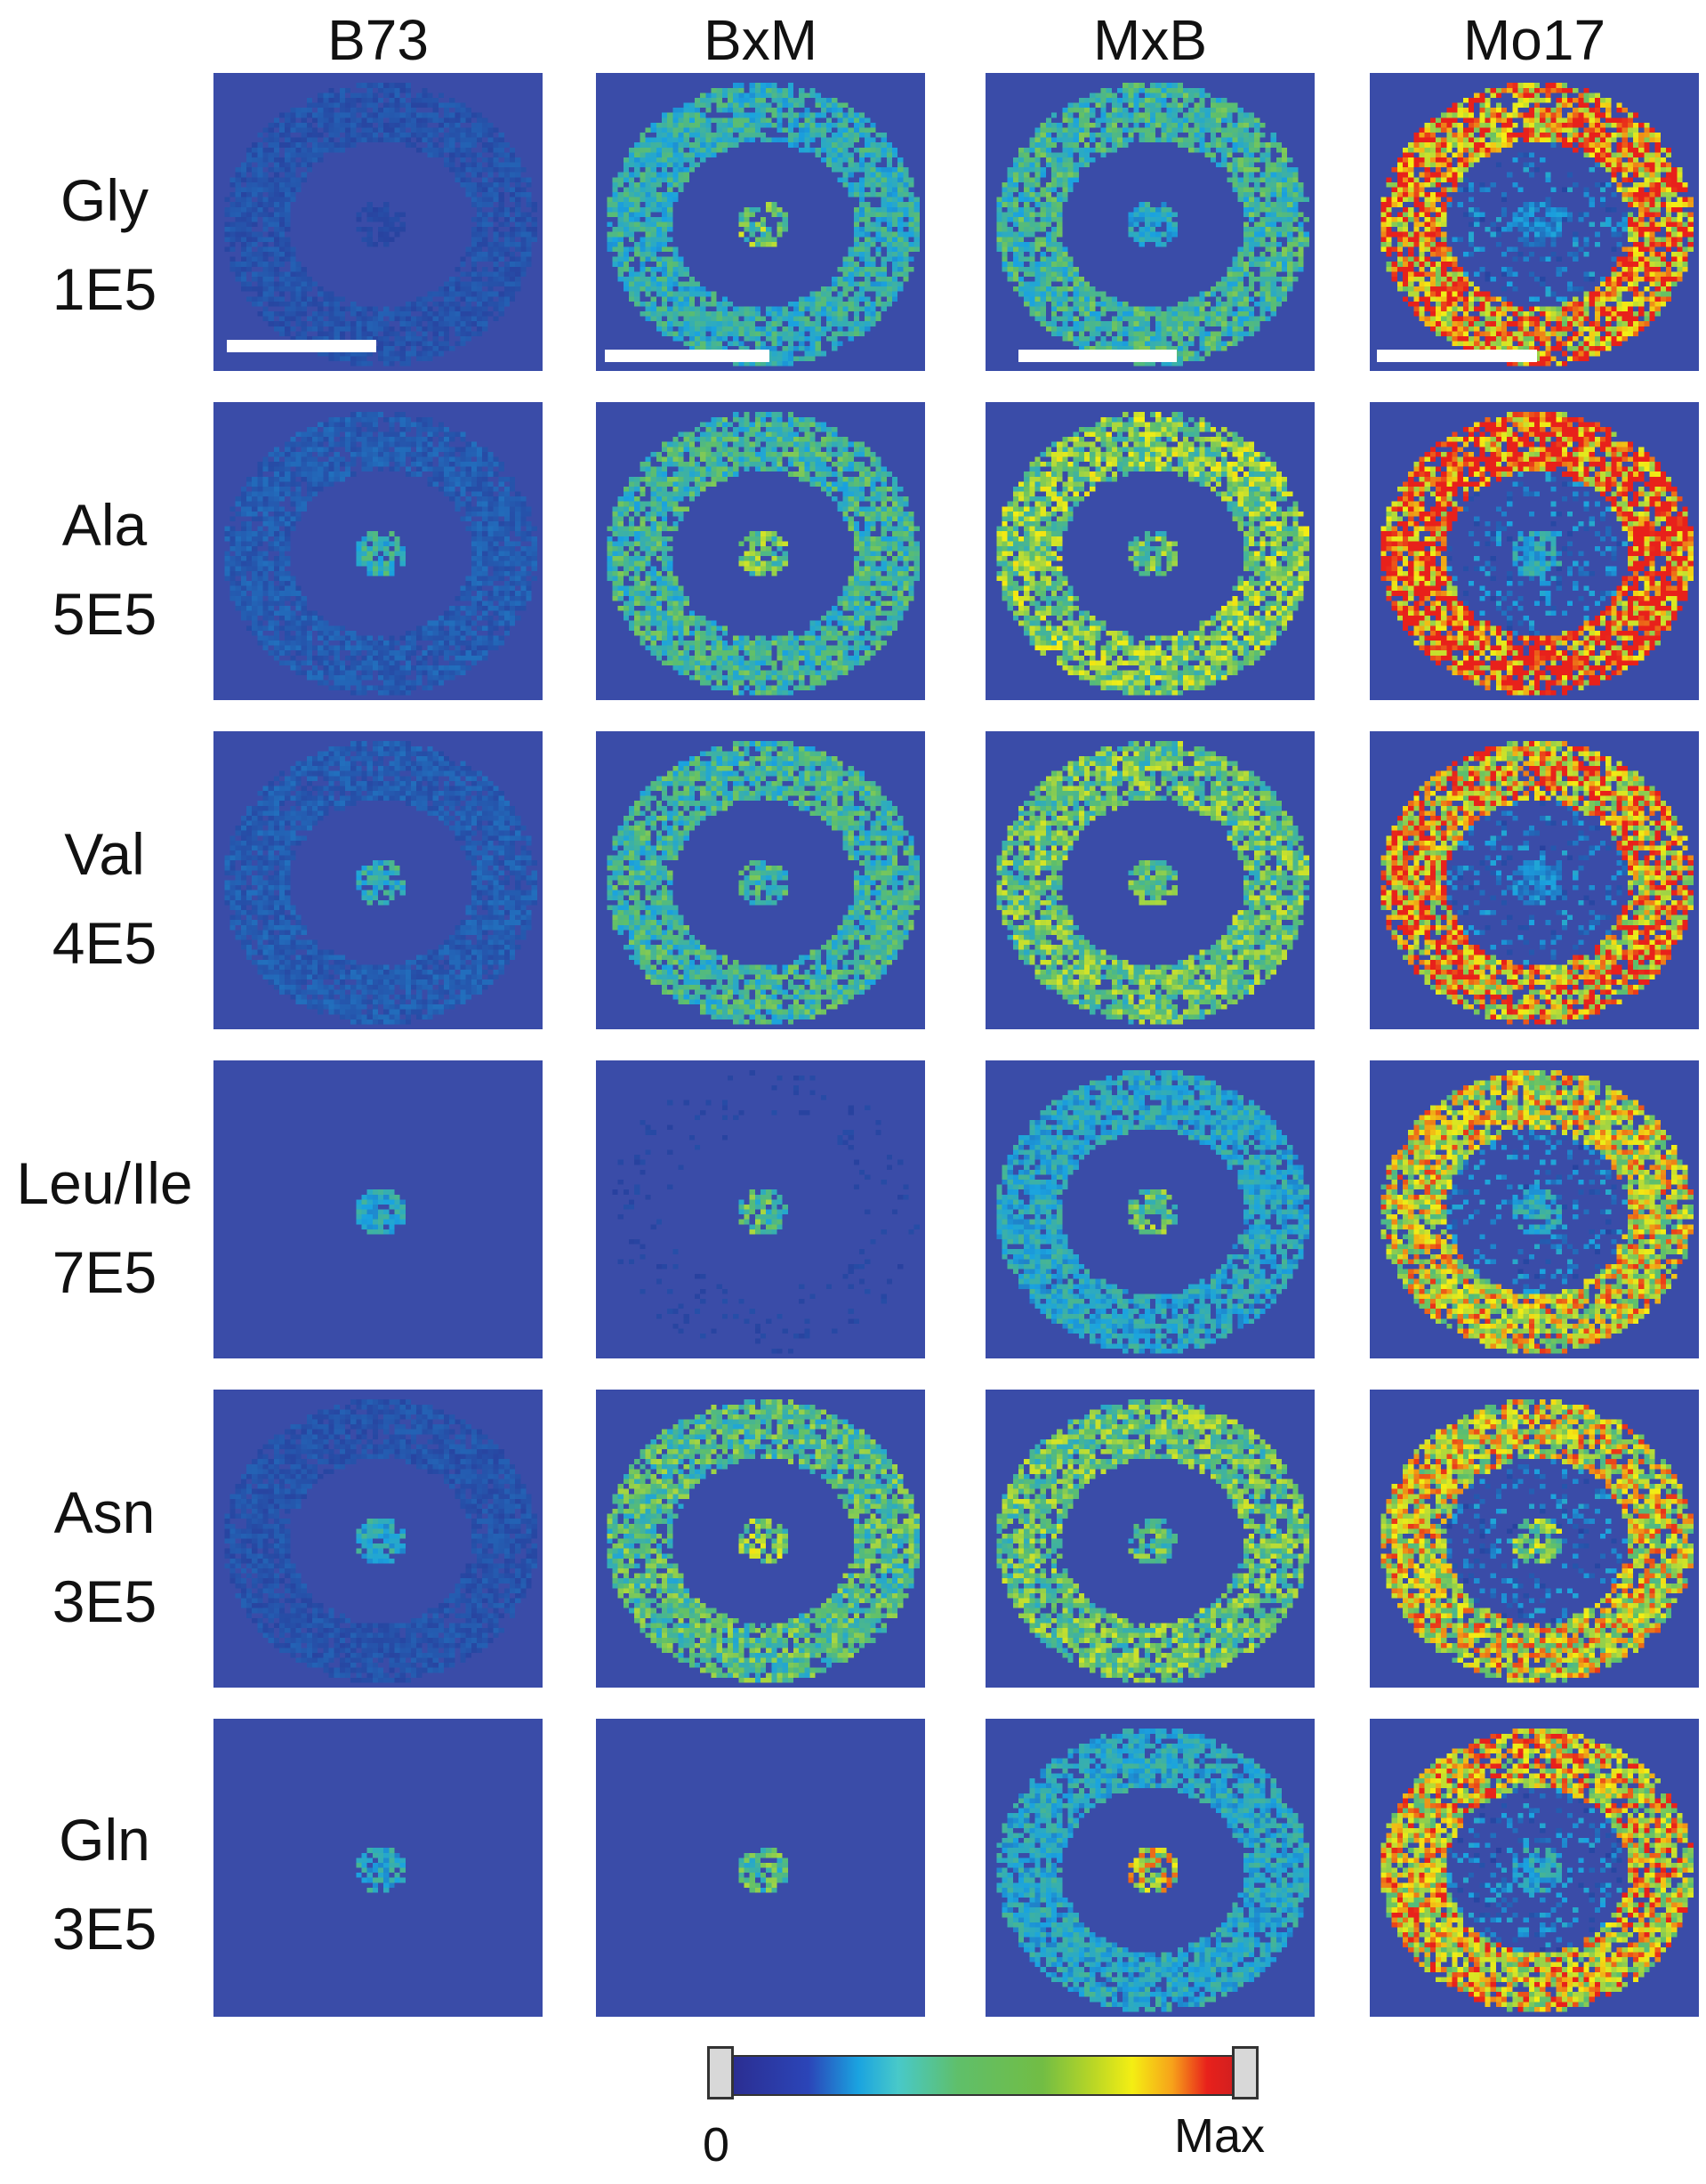 Image resolution: width=1706 pixels, height=2184 pixels. I want to click on column-header-bxm: BxM, so click(760, 40).